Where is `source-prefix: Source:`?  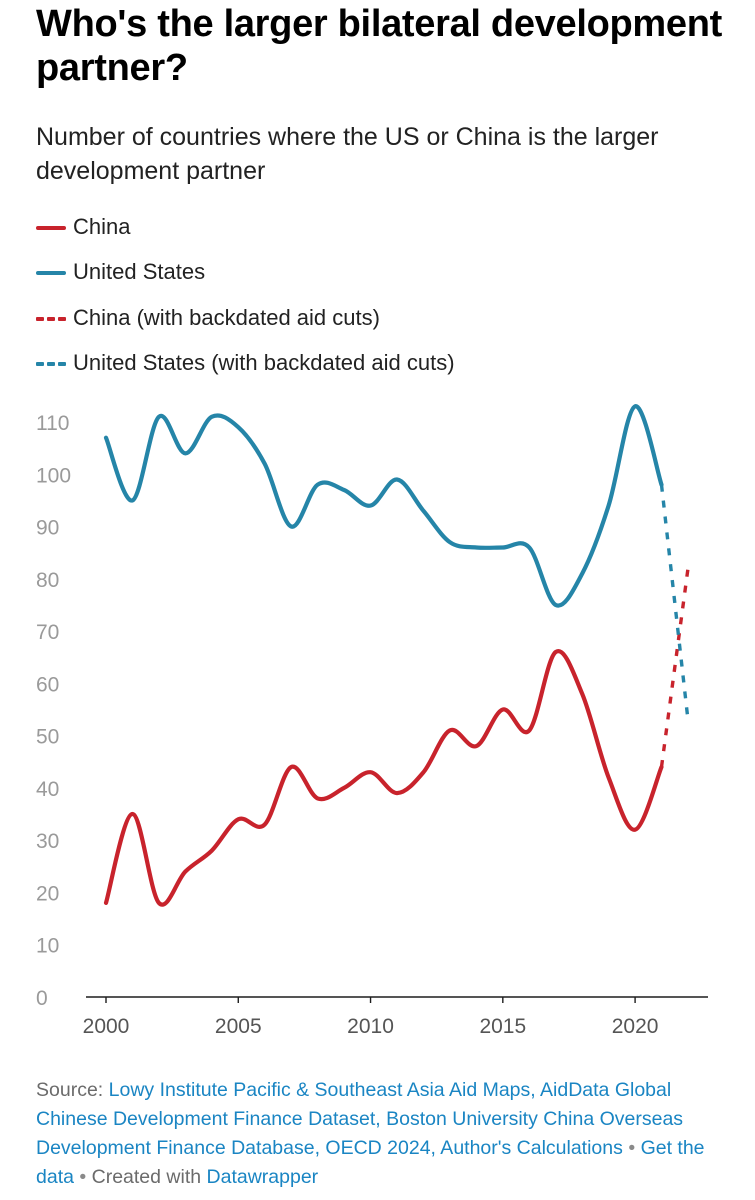
source-prefix: Source: is located at coordinates (70, 1090).